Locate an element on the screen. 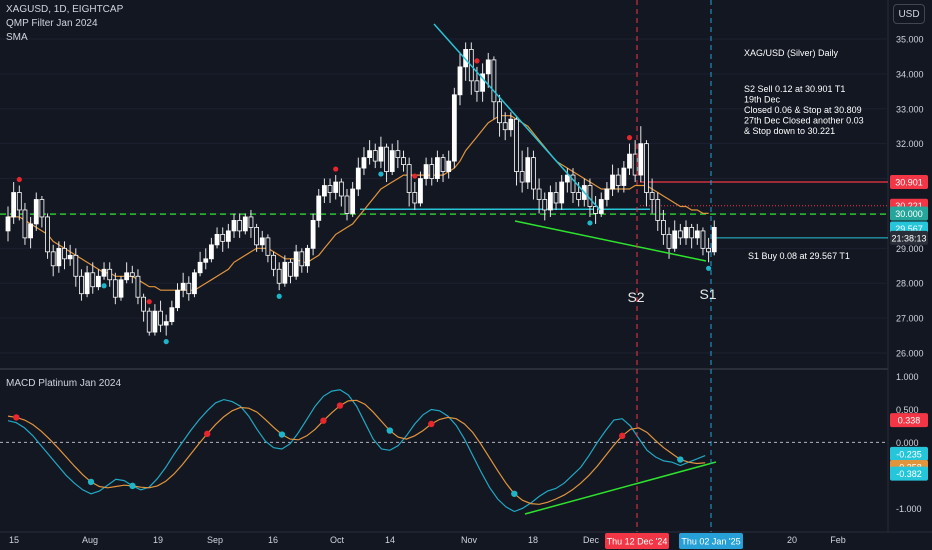 The height and width of the screenshot is (550, 932). indicator-macd: MACD Platinum Jan 2024 is located at coordinates (64, 383).